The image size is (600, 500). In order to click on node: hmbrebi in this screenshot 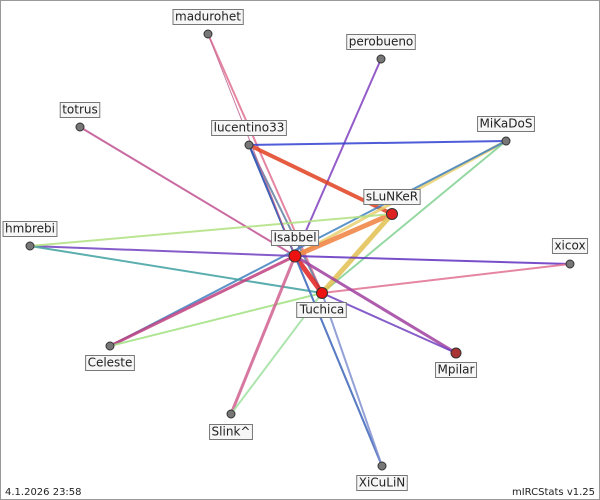, I will do `click(30, 236)`.